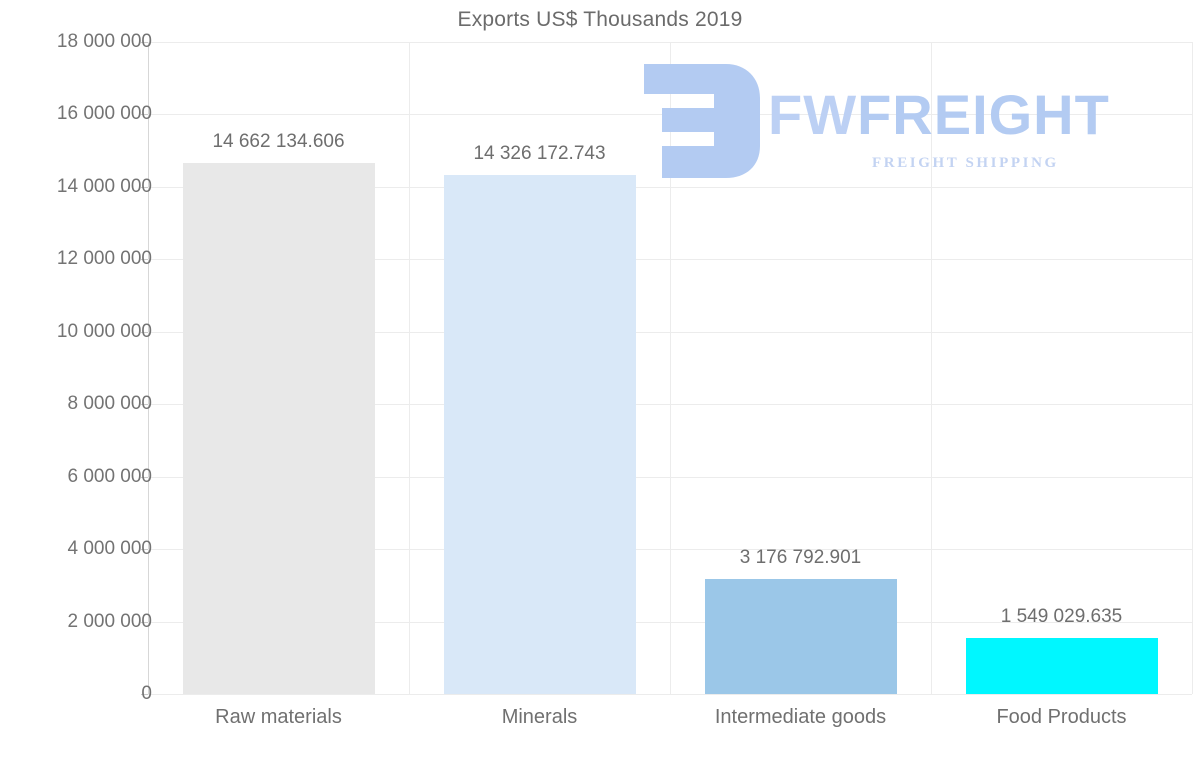  Describe the element at coordinates (104, 259) in the screenshot. I see `y-tick-label: 12 000 000` at that location.